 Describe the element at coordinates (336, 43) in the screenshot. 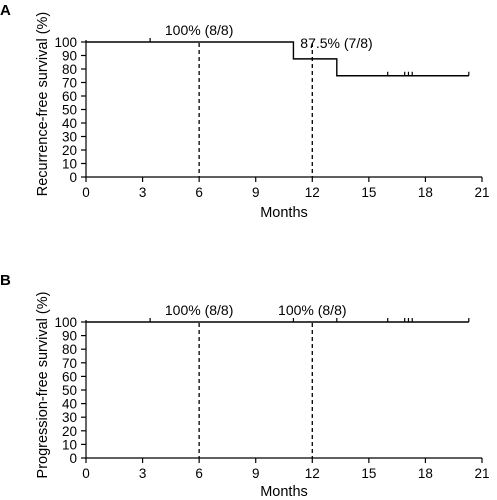

I see `survival-rate-label: 87.5% (7/8)` at that location.